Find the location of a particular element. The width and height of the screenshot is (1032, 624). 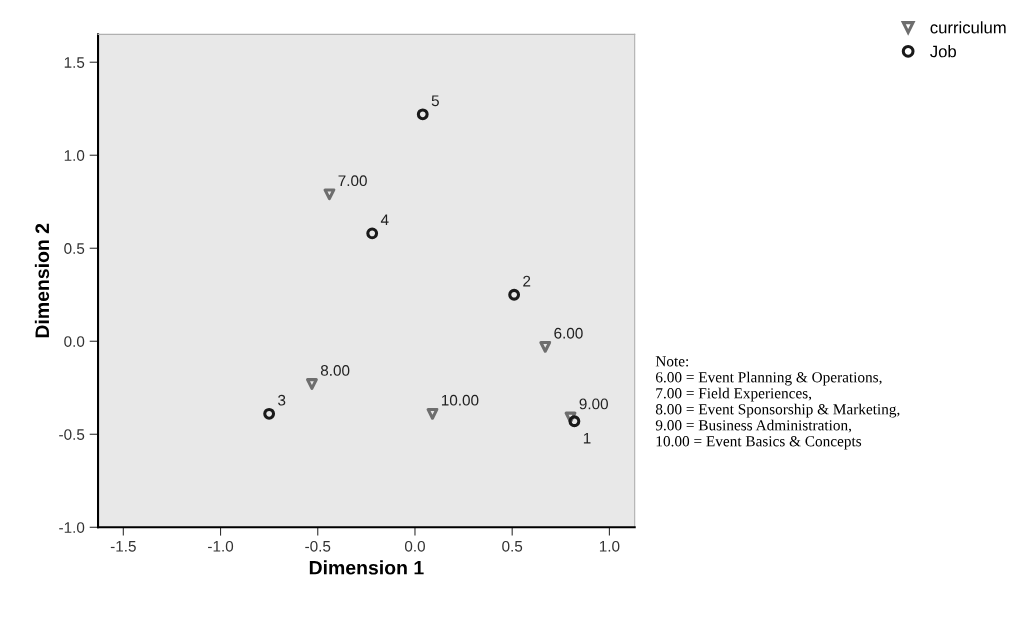

y-tick-label: 1.0 is located at coordinates (74, 155).